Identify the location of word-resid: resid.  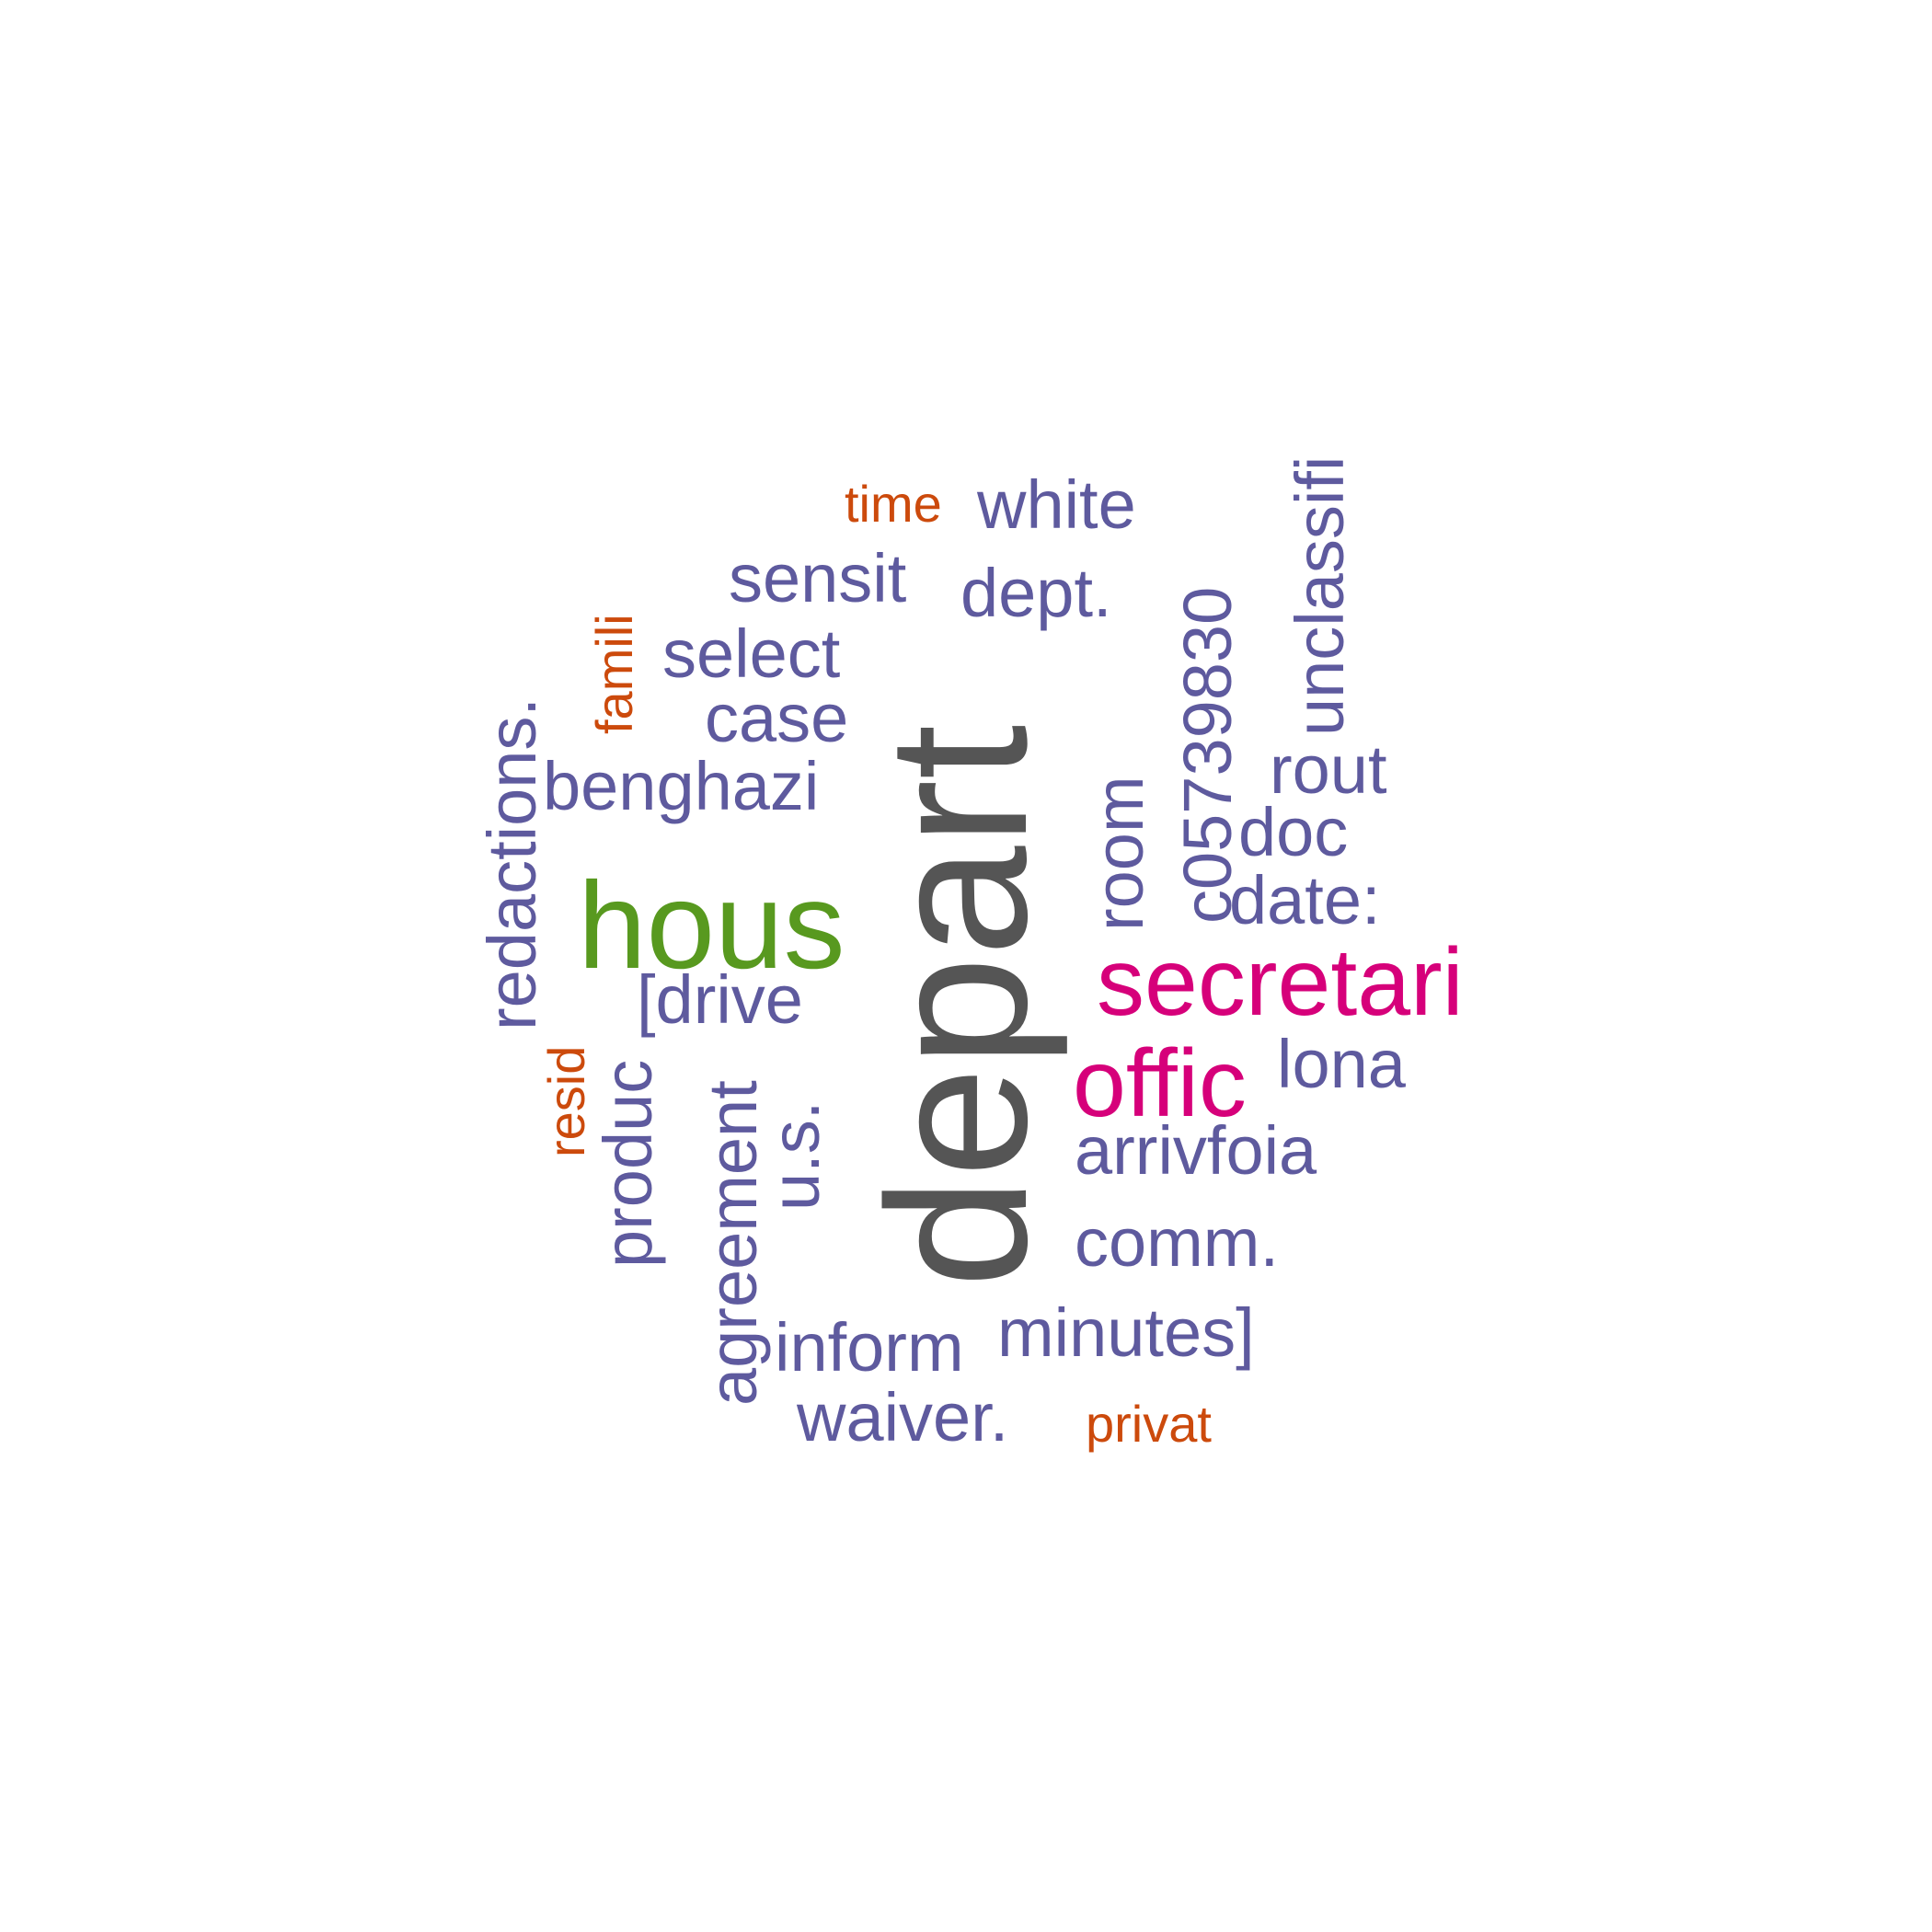
(566, 1101).